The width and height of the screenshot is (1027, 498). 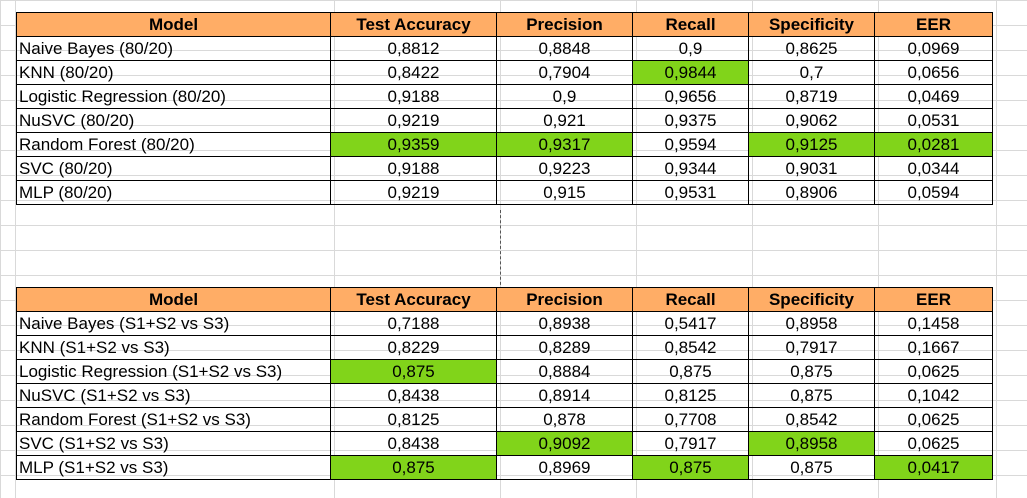 I want to click on model-name-cell: KNN (80/20), so click(x=173, y=72).